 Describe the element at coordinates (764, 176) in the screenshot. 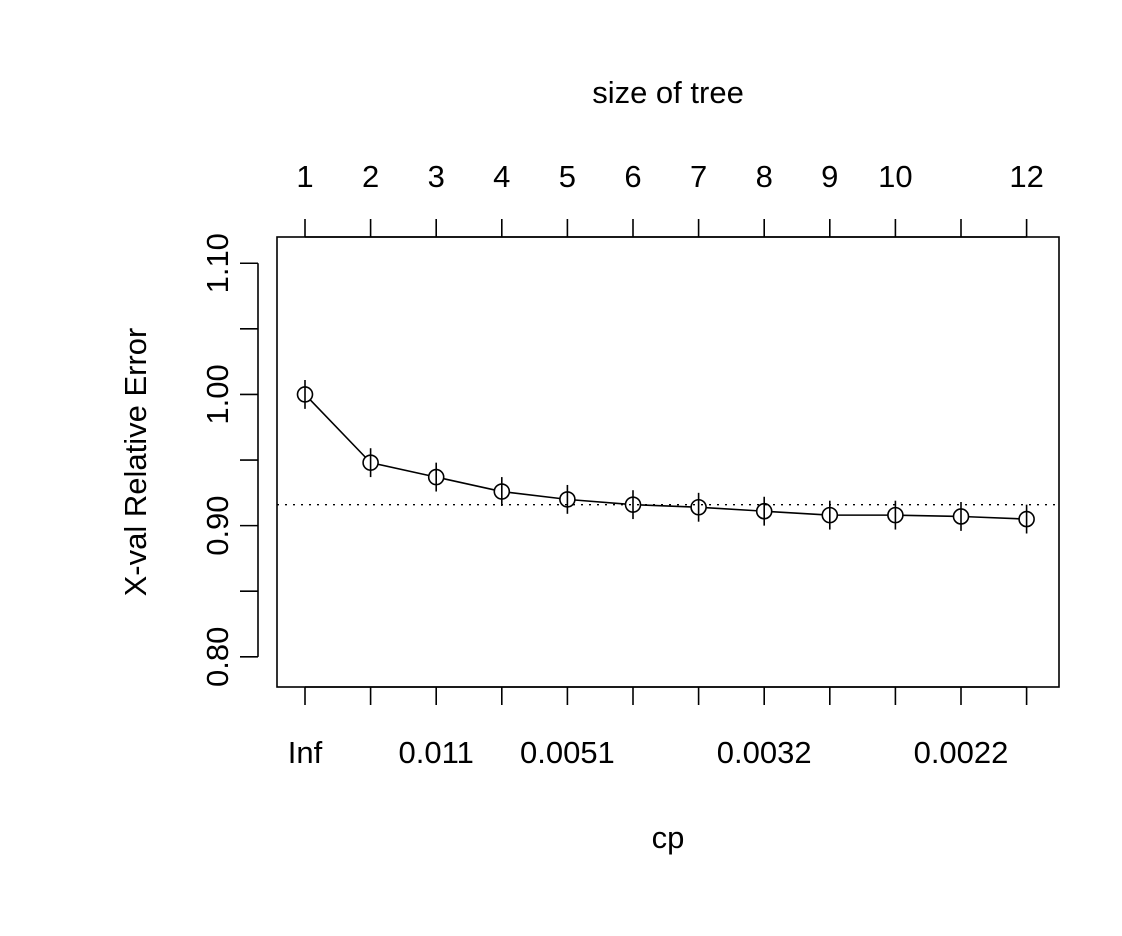

I see `top-tick-label: 8` at that location.